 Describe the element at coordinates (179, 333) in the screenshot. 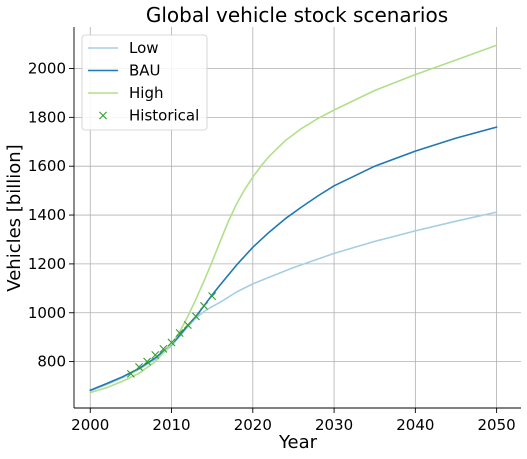

I see `historical-point-2011` at that location.